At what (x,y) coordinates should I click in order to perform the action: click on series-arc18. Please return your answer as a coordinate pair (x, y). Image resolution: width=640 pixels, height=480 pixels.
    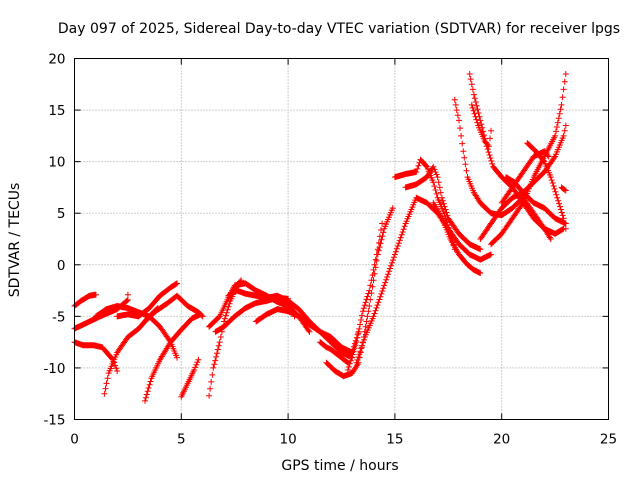
    Looking at the image, I should click on (423, 280).